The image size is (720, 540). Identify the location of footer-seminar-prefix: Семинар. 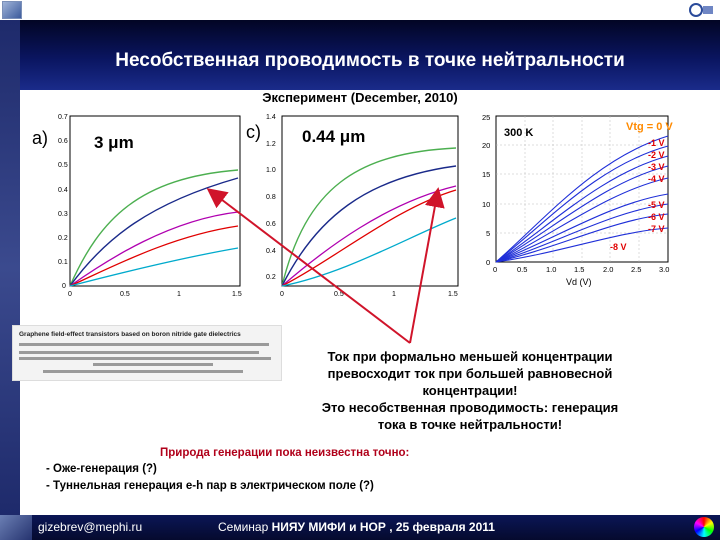
(245, 527).